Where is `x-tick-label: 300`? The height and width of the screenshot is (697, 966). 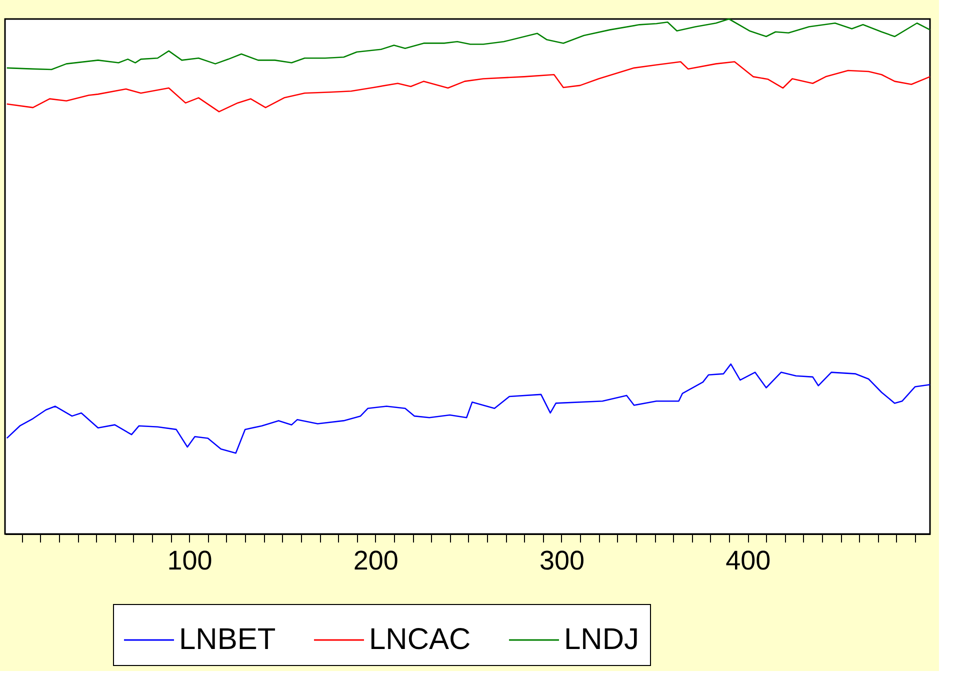 x-tick-label: 300 is located at coordinates (562, 561).